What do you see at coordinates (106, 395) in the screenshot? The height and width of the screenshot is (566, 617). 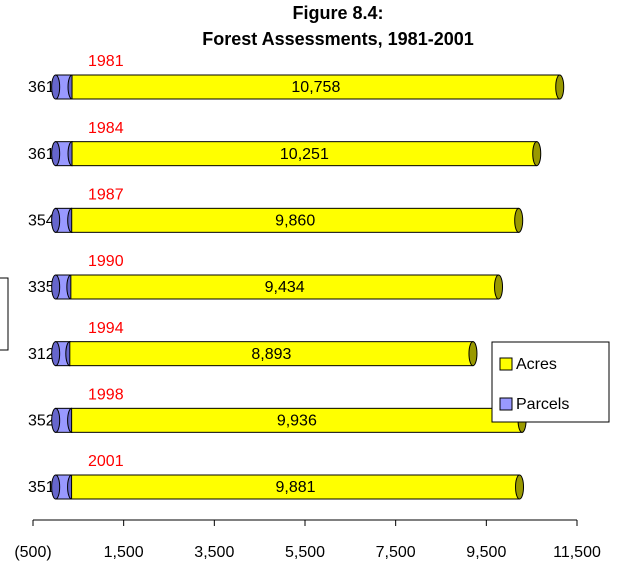 I see `category-label: 1998` at bounding box center [106, 395].